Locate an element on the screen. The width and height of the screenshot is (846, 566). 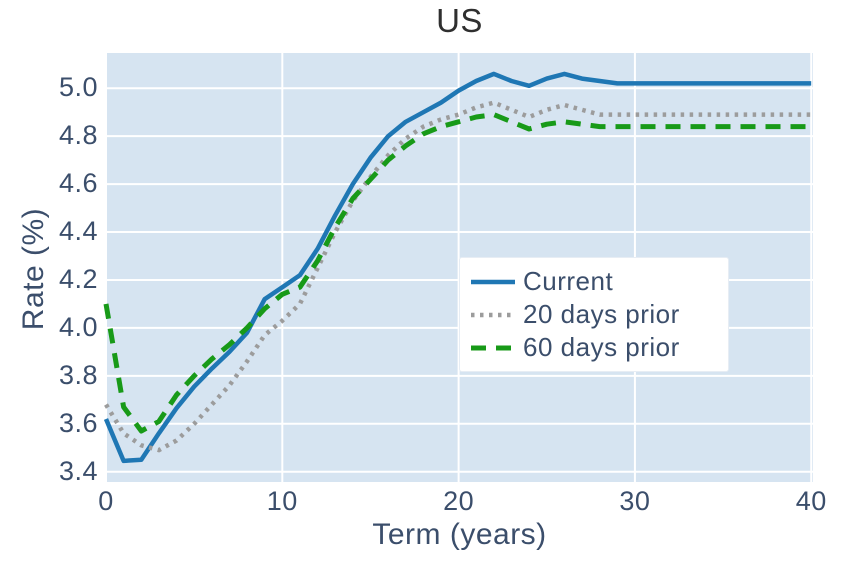
y-tick-label: 4.2 is located at coordinates (78, 278).